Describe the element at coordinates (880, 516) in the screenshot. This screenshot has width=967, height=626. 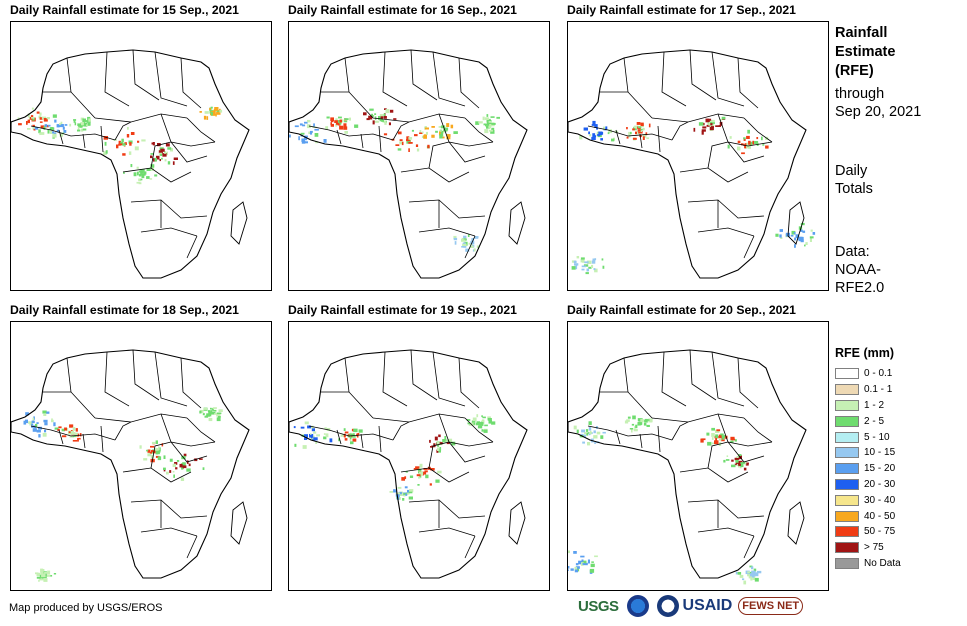
I see `legend-label: 40 - 50` at that location.